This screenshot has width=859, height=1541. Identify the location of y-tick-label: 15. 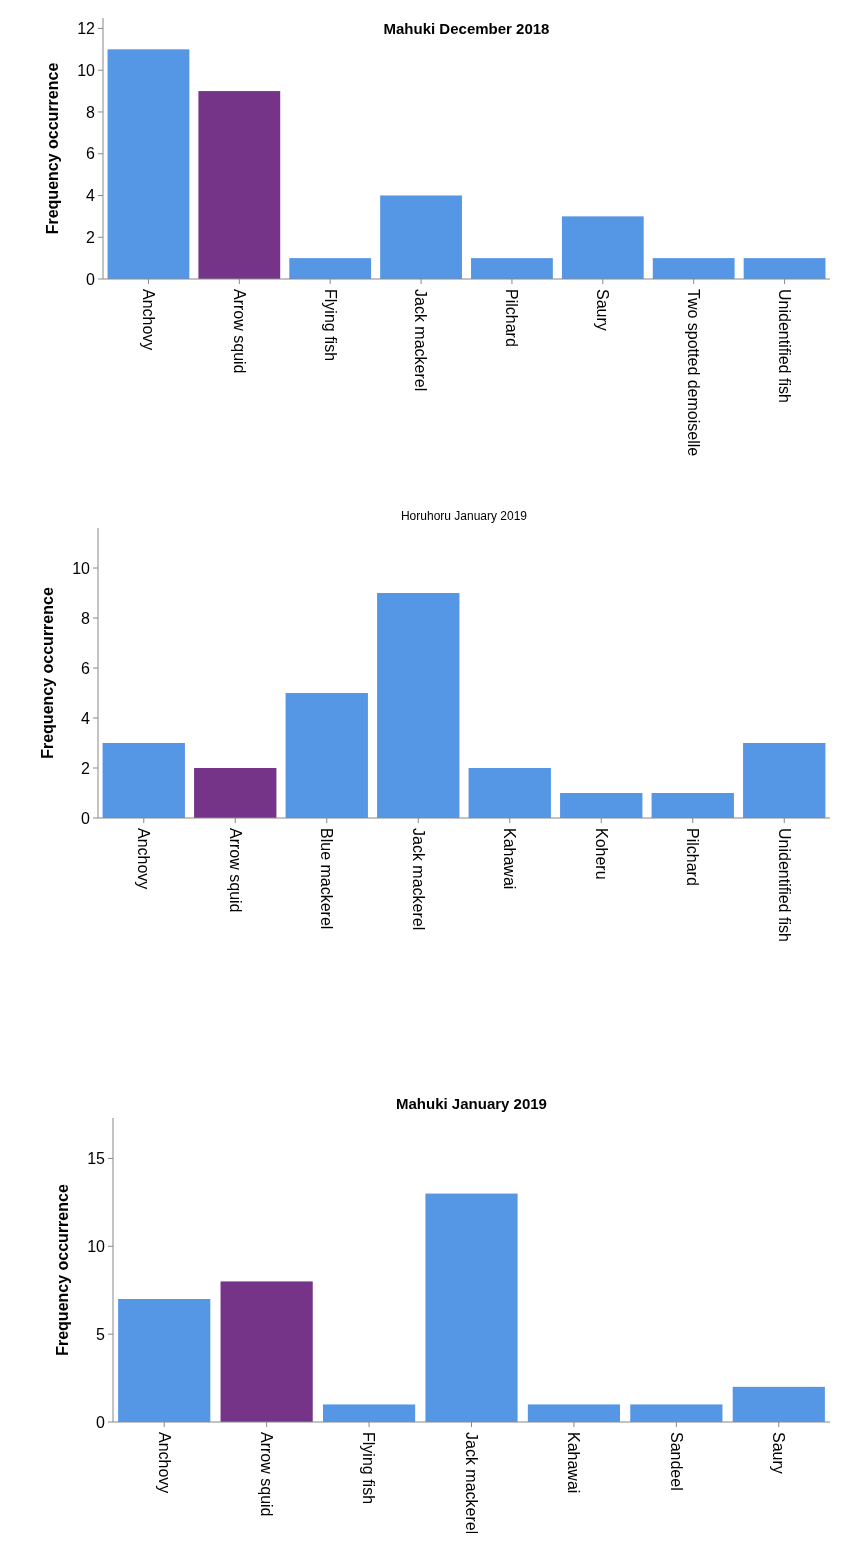
(96, 1159).